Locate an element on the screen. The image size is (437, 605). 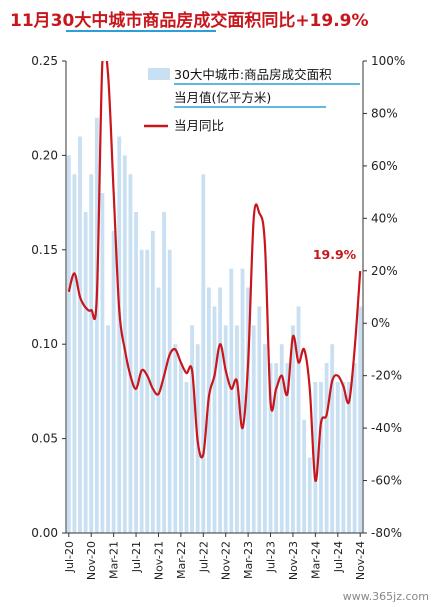
x-tick-label: Nov-21 is located at coordinates (158, 560).